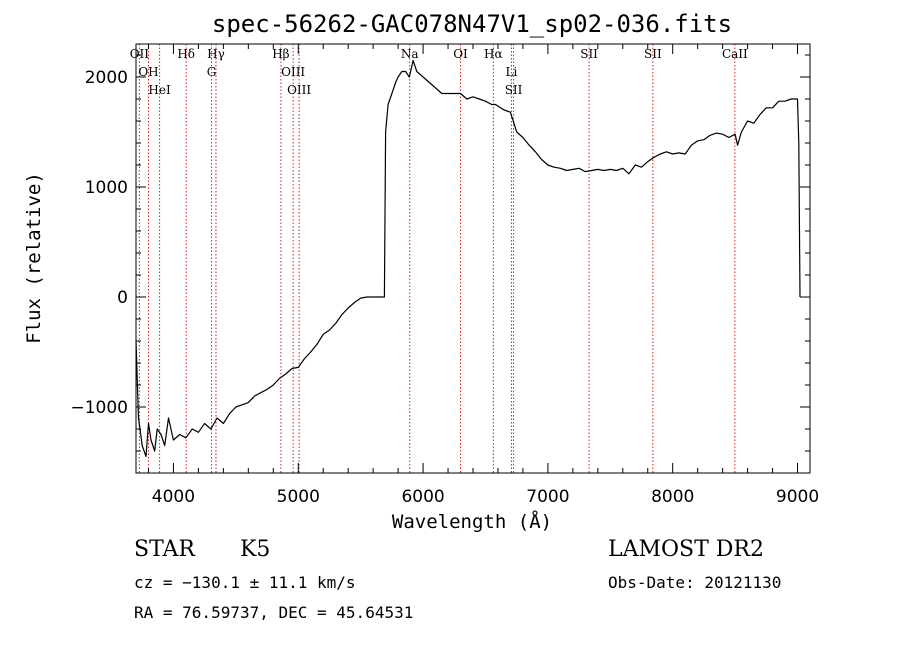 Image resolution: width=900 pixels, height=649 pixels. What do you see at coordinates (148, 72) in the screenshot?
I see `line-marker-label: OH` at bounding box center [148, 72].